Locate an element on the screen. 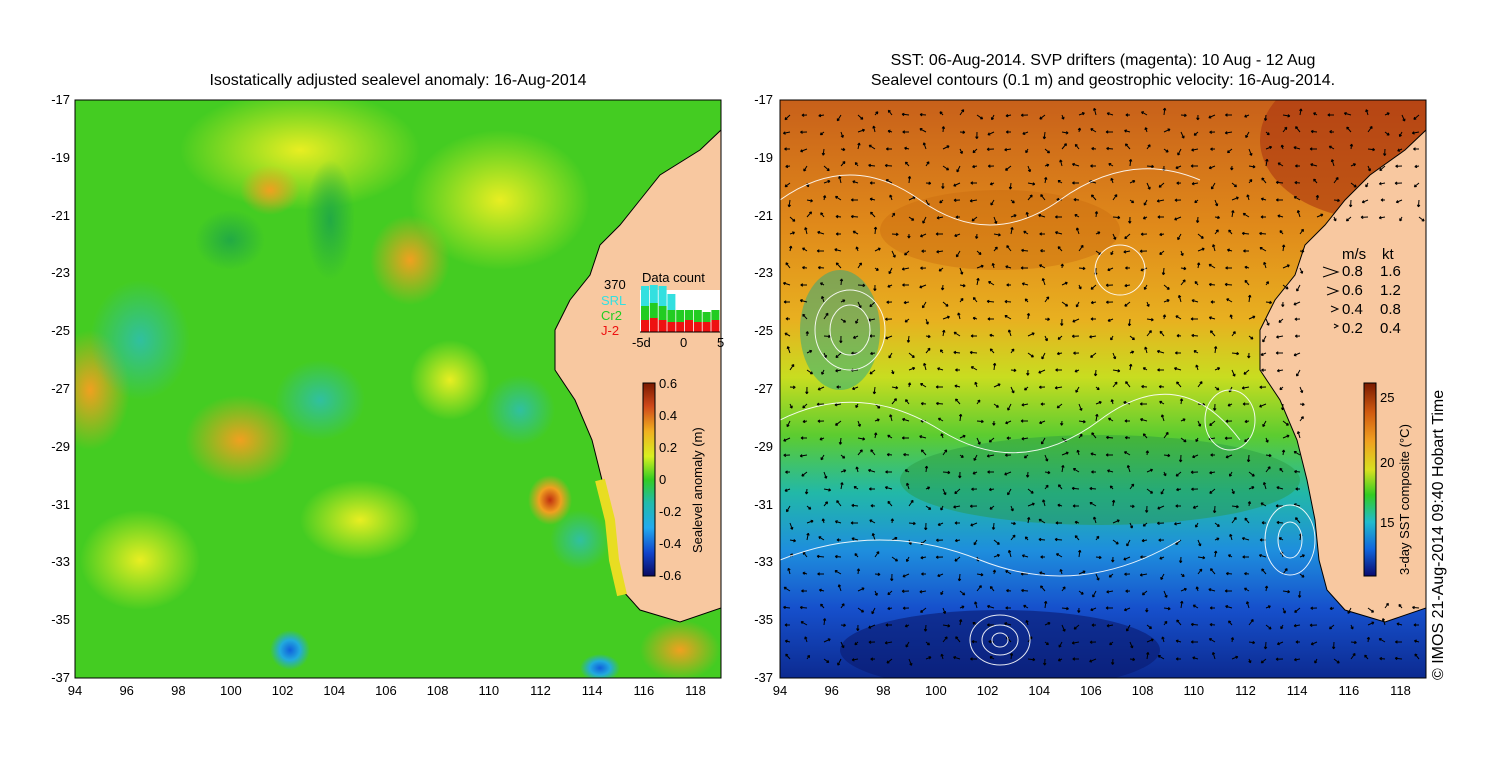  right-x-tick: 116 is located at coordinates (1349, 690).